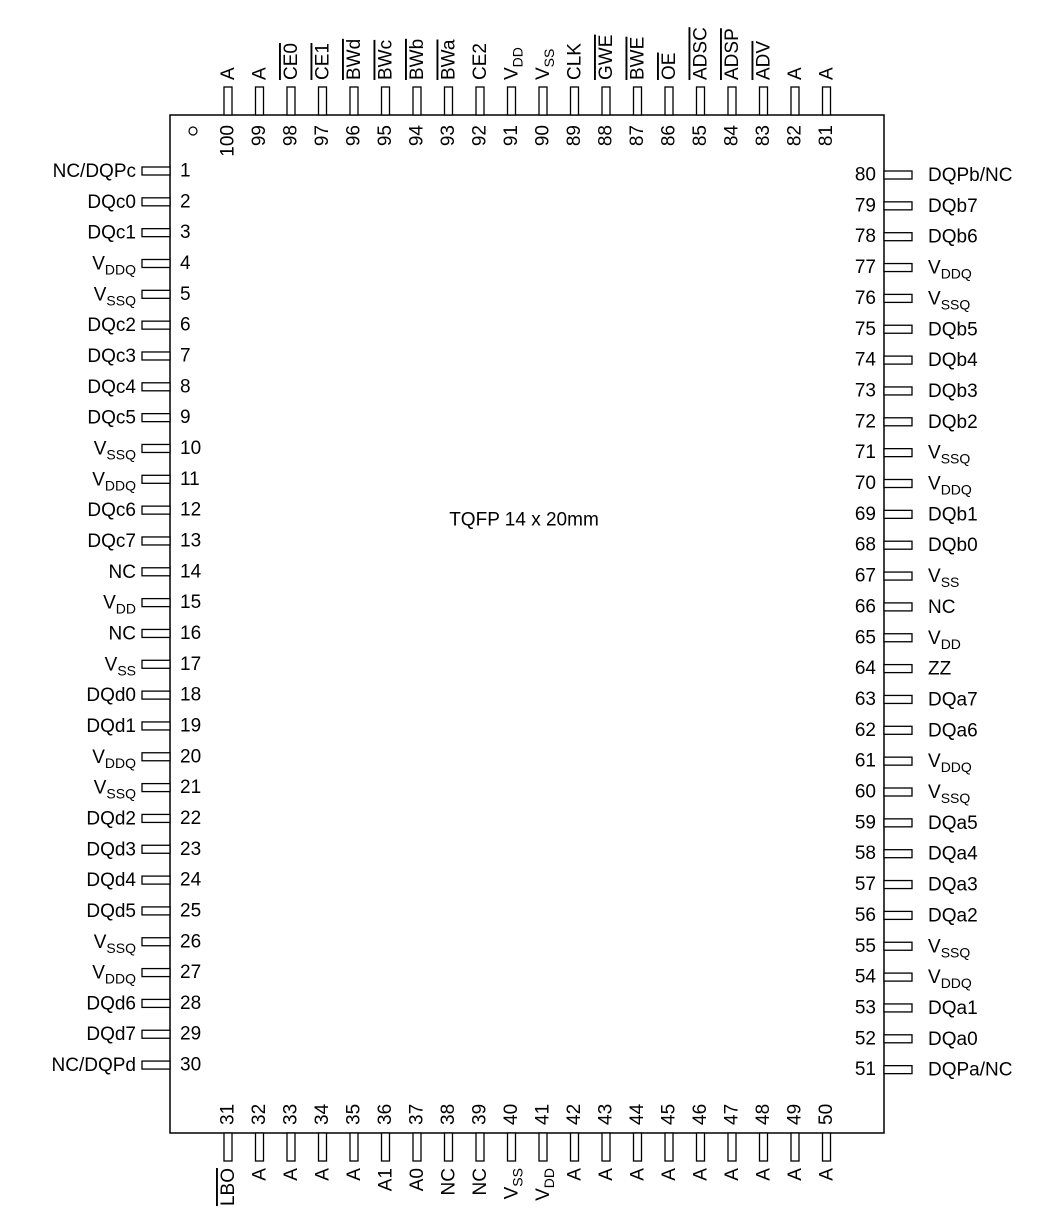 The width and height of the screenshot is (1053, 1226). Describe the element at coordinates (111, 386) in the screenshot. I see `pin-name: DQc4` at that location.